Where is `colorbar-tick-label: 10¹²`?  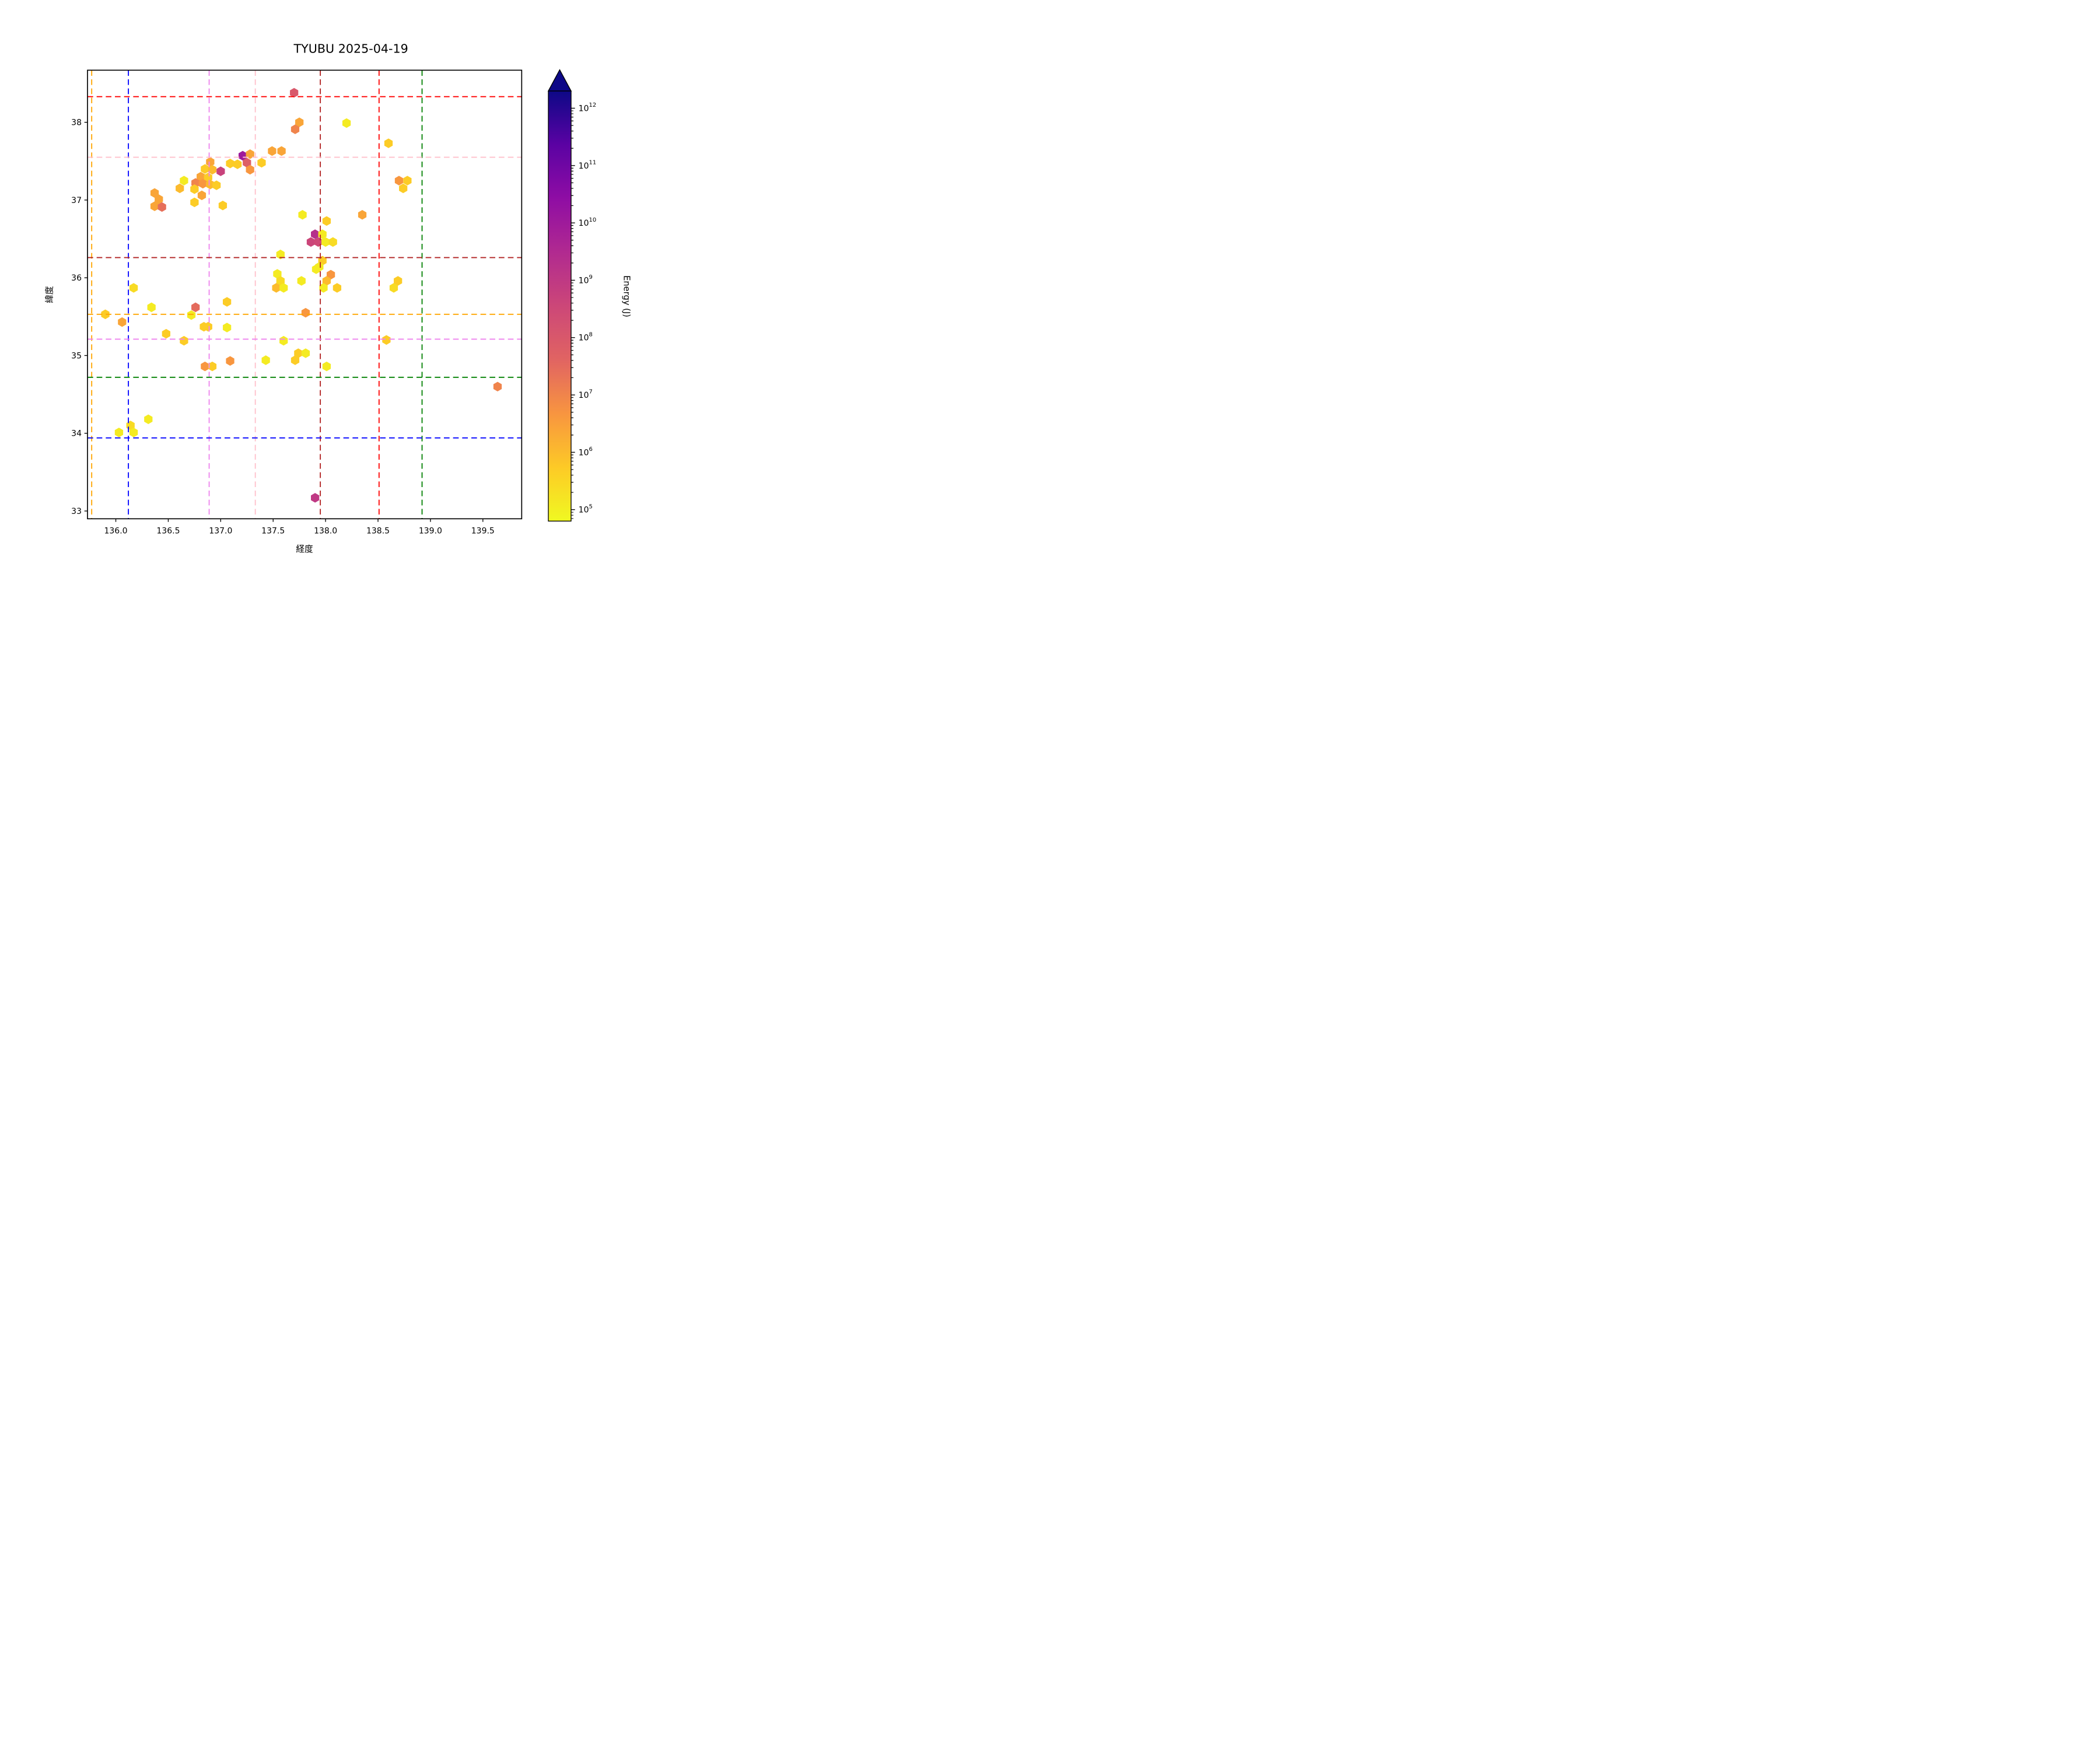
colorbar-tick-label: 10¹² is located at coordinates (588, 107).